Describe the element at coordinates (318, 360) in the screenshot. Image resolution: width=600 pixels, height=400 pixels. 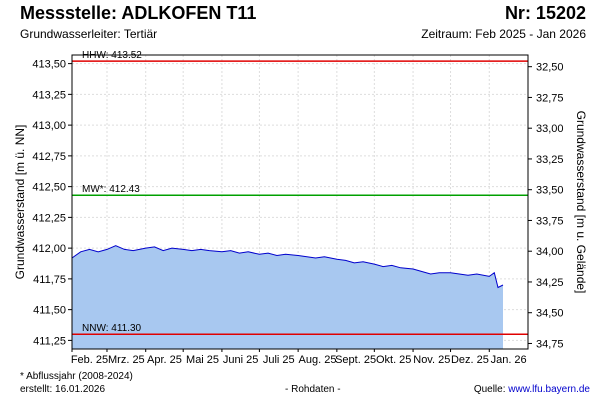
I see `x-tick-label: Aug. 25` at that location.